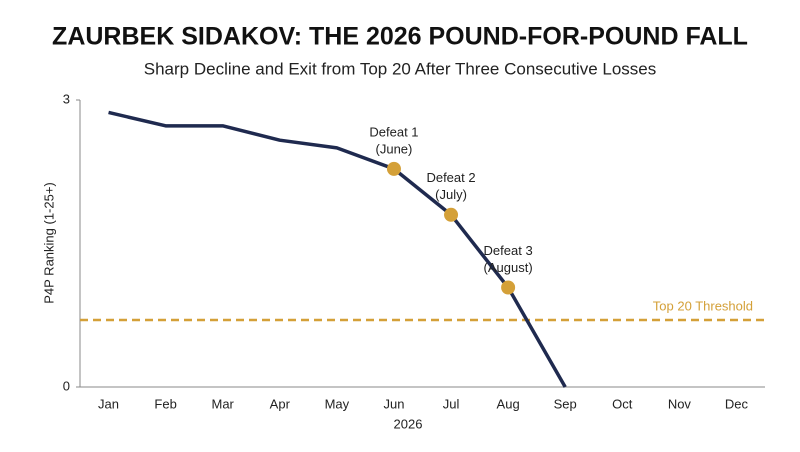  Describe the element at coordinates (508, 267) in the screenshot. I see `annotation-text: (August)` at that location.